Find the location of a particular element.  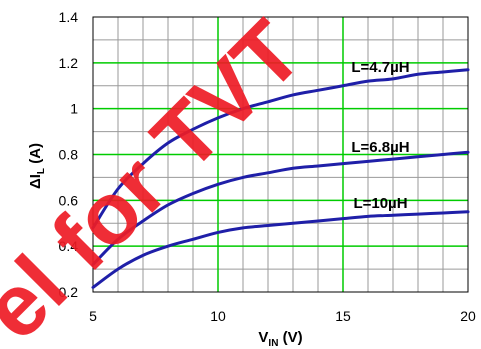

y-tick-label: 0.8 is located at coordinates (69, 155).